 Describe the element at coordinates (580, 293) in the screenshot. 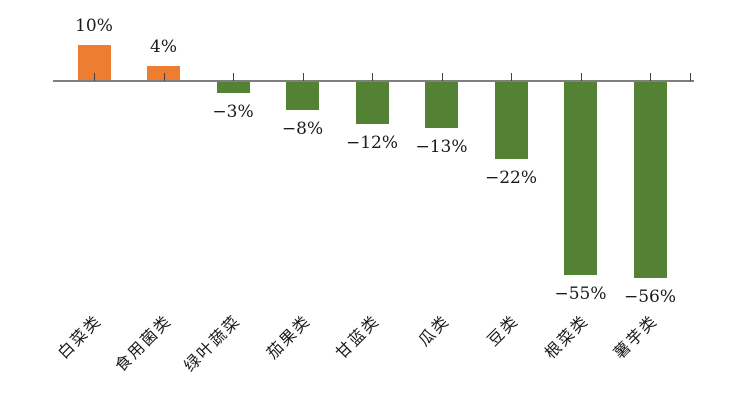

I see `value-label: −55%` at that location.